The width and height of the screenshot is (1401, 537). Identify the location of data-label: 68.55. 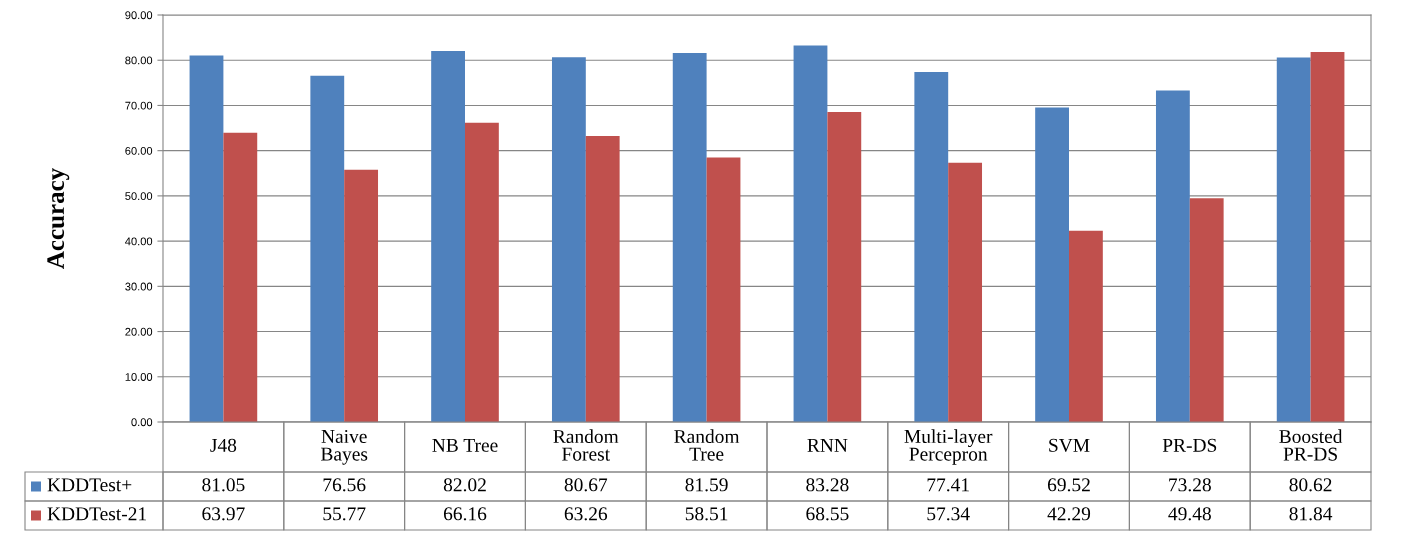
(827, 514).